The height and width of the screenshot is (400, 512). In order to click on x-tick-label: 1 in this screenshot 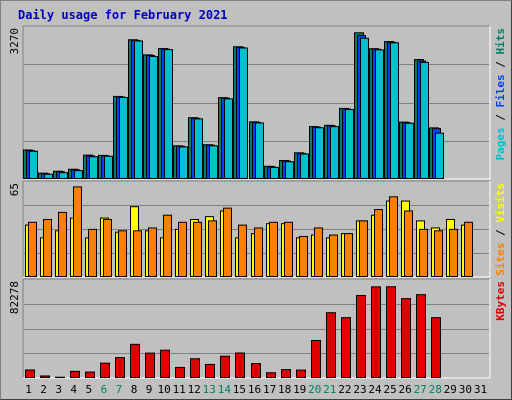, I will do `click(28, 389)`.